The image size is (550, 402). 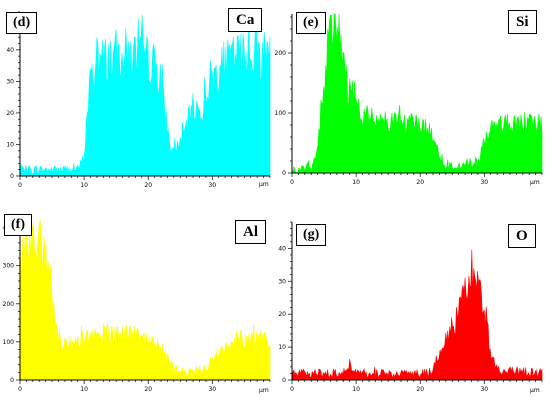 What do you see at coordinates (311, 23) in the screenshot?
I see `panel-label: (e)` at bounding box center [311, 23].